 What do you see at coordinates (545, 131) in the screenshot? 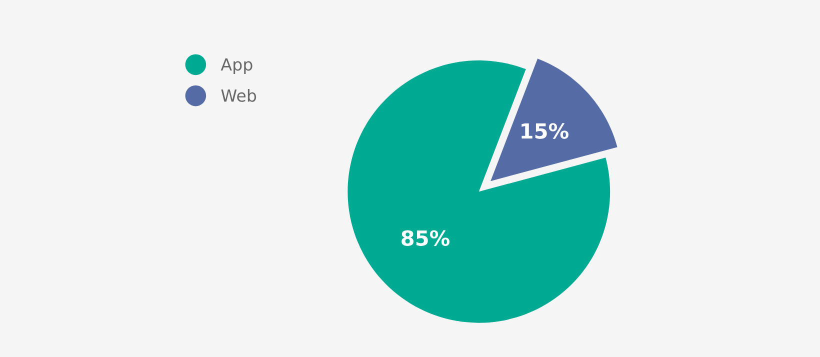
I see `data-label: 15%` at bounding box center [545, 131].